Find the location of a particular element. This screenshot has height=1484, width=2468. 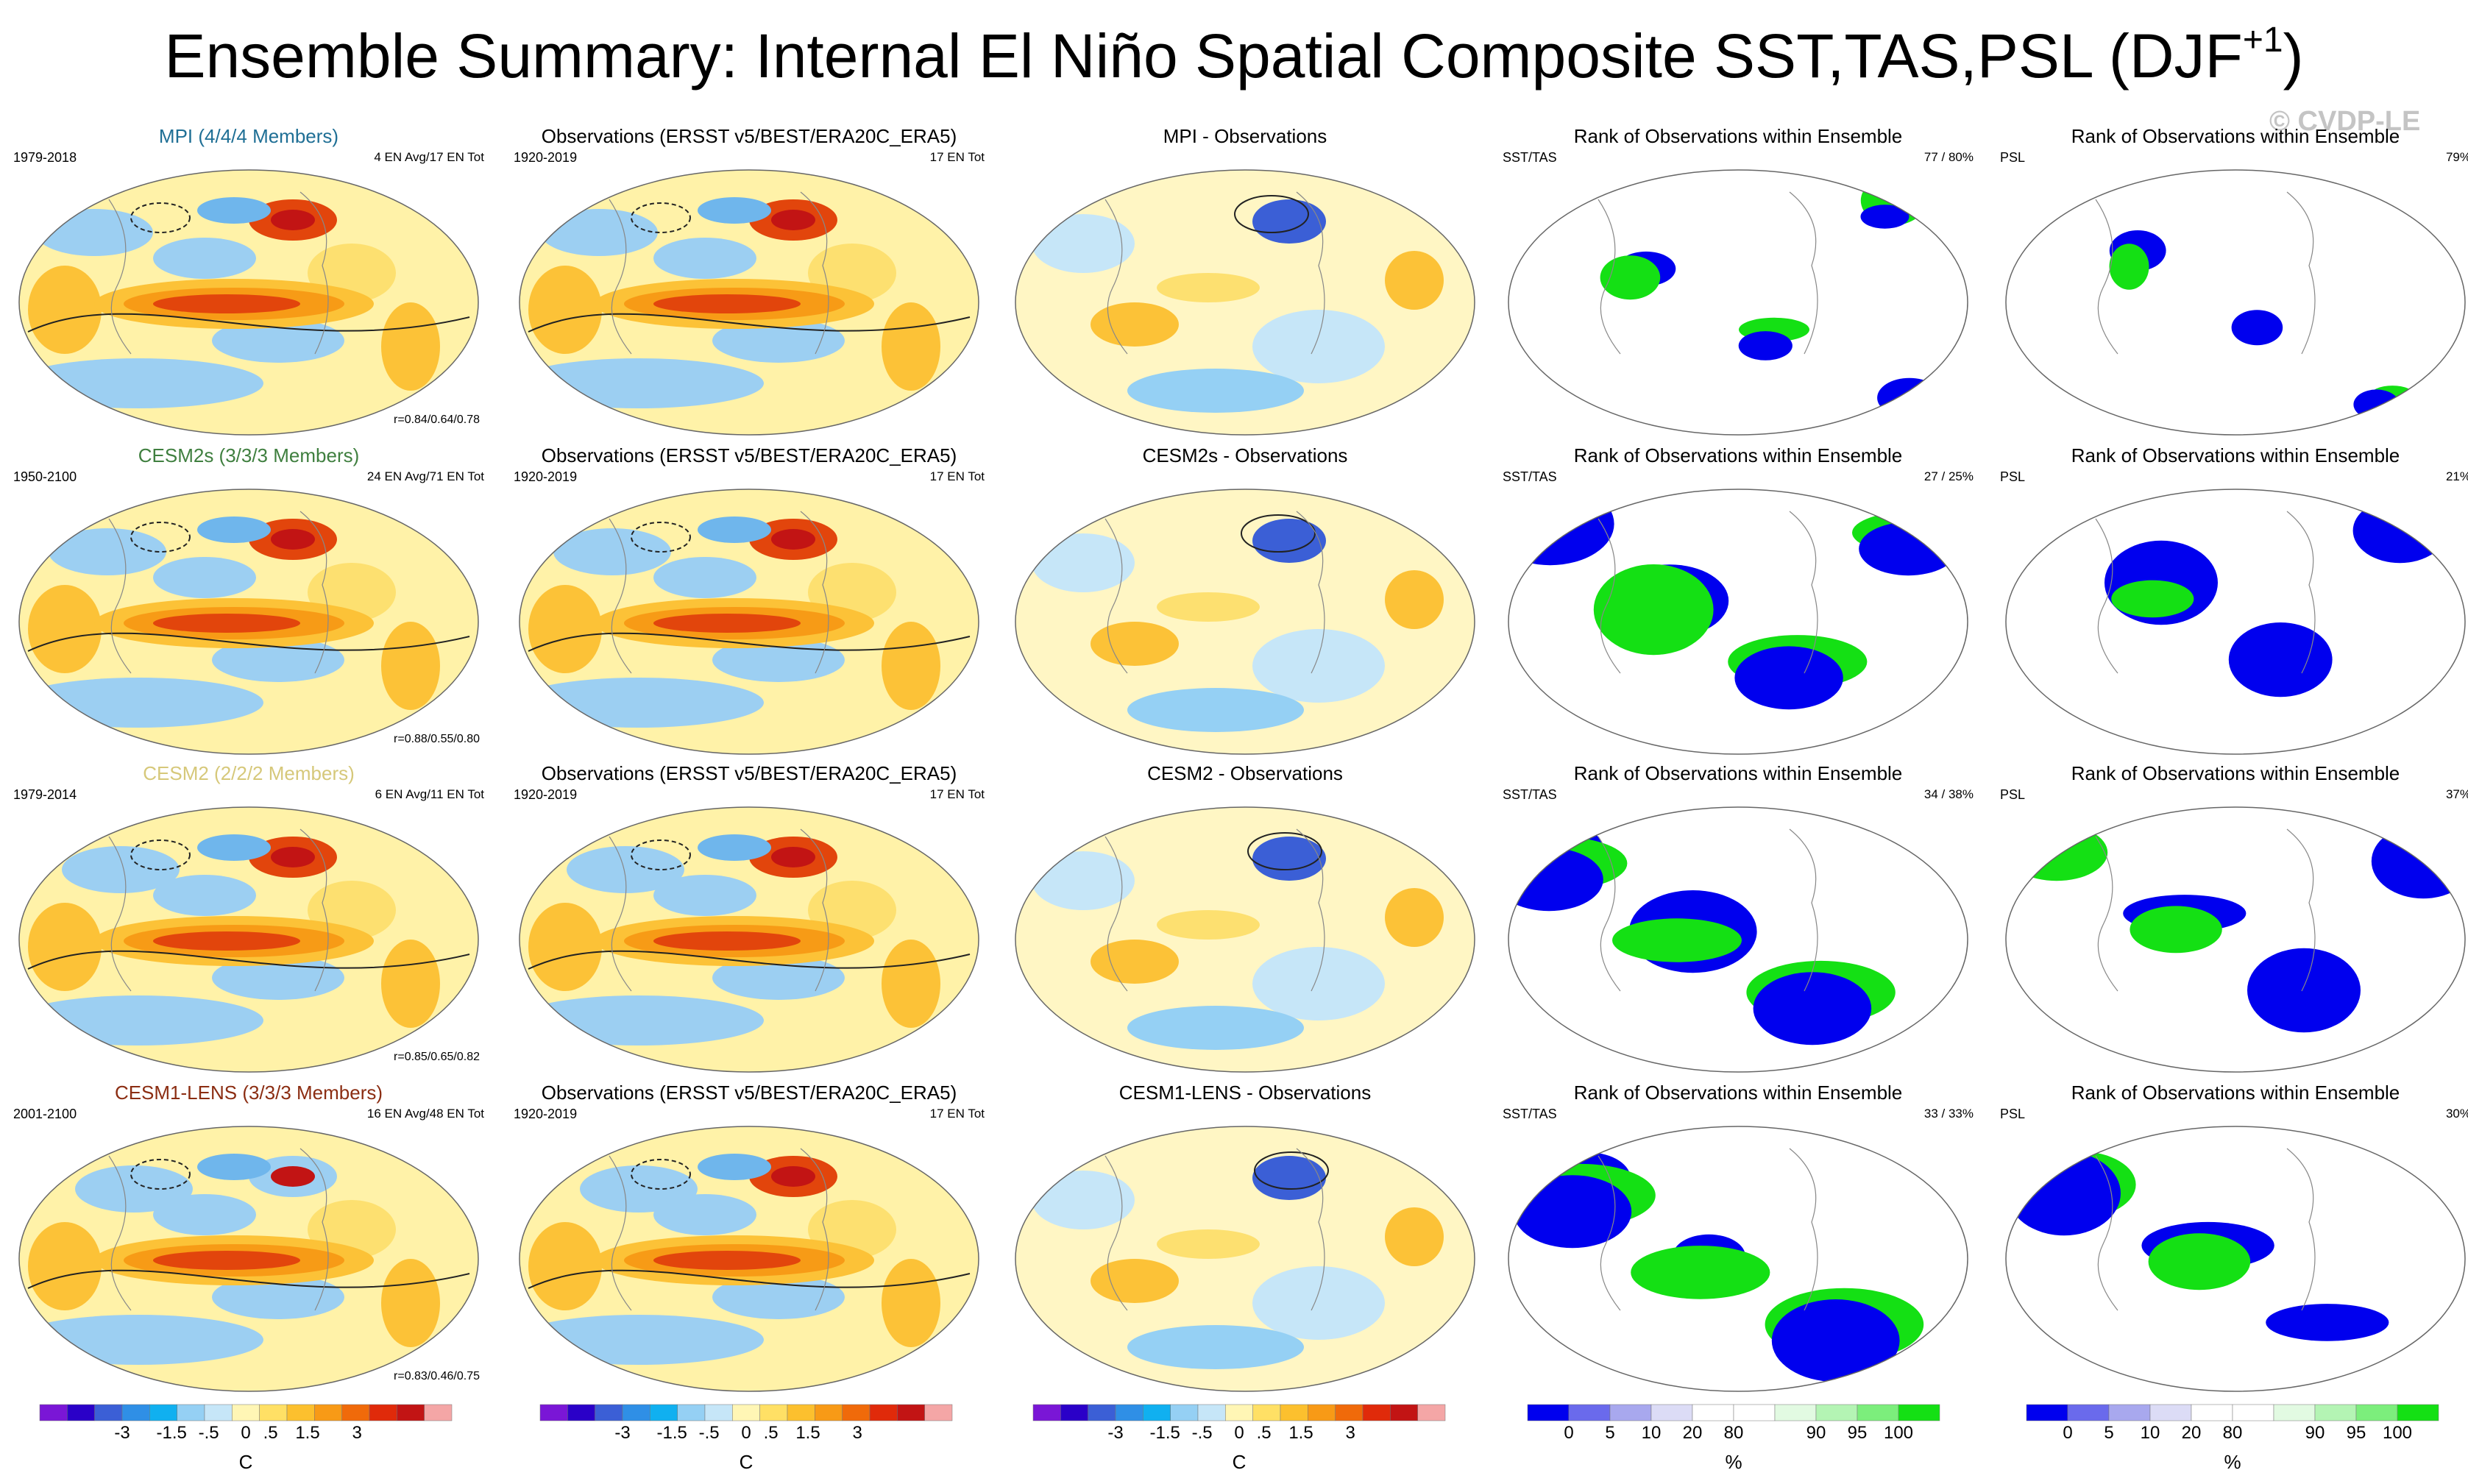

panel-years: 1979-2018 is located at coordinates (45, 157).